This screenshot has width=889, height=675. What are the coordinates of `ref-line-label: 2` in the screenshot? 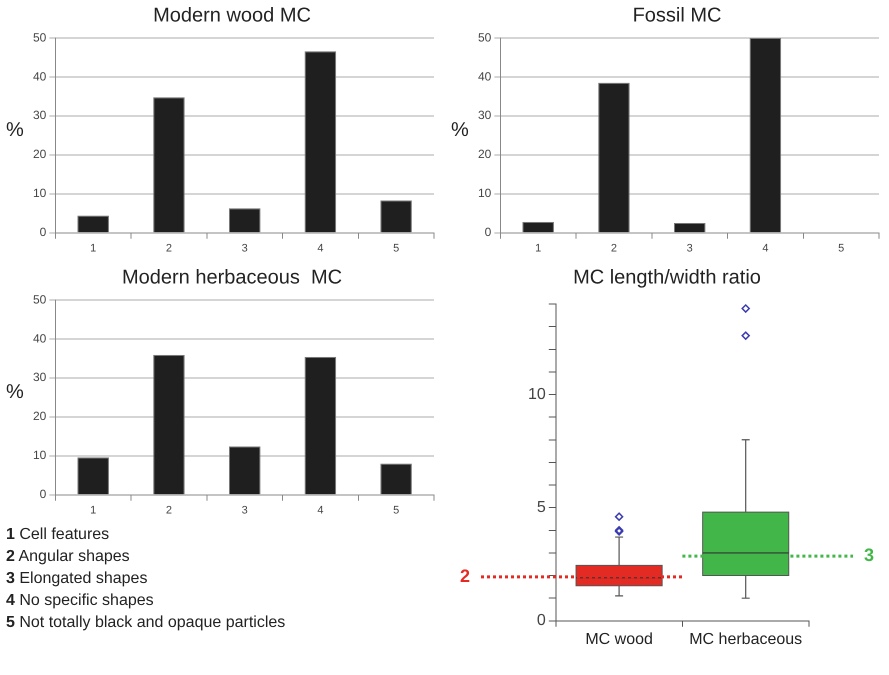 It's located at (465, 576).